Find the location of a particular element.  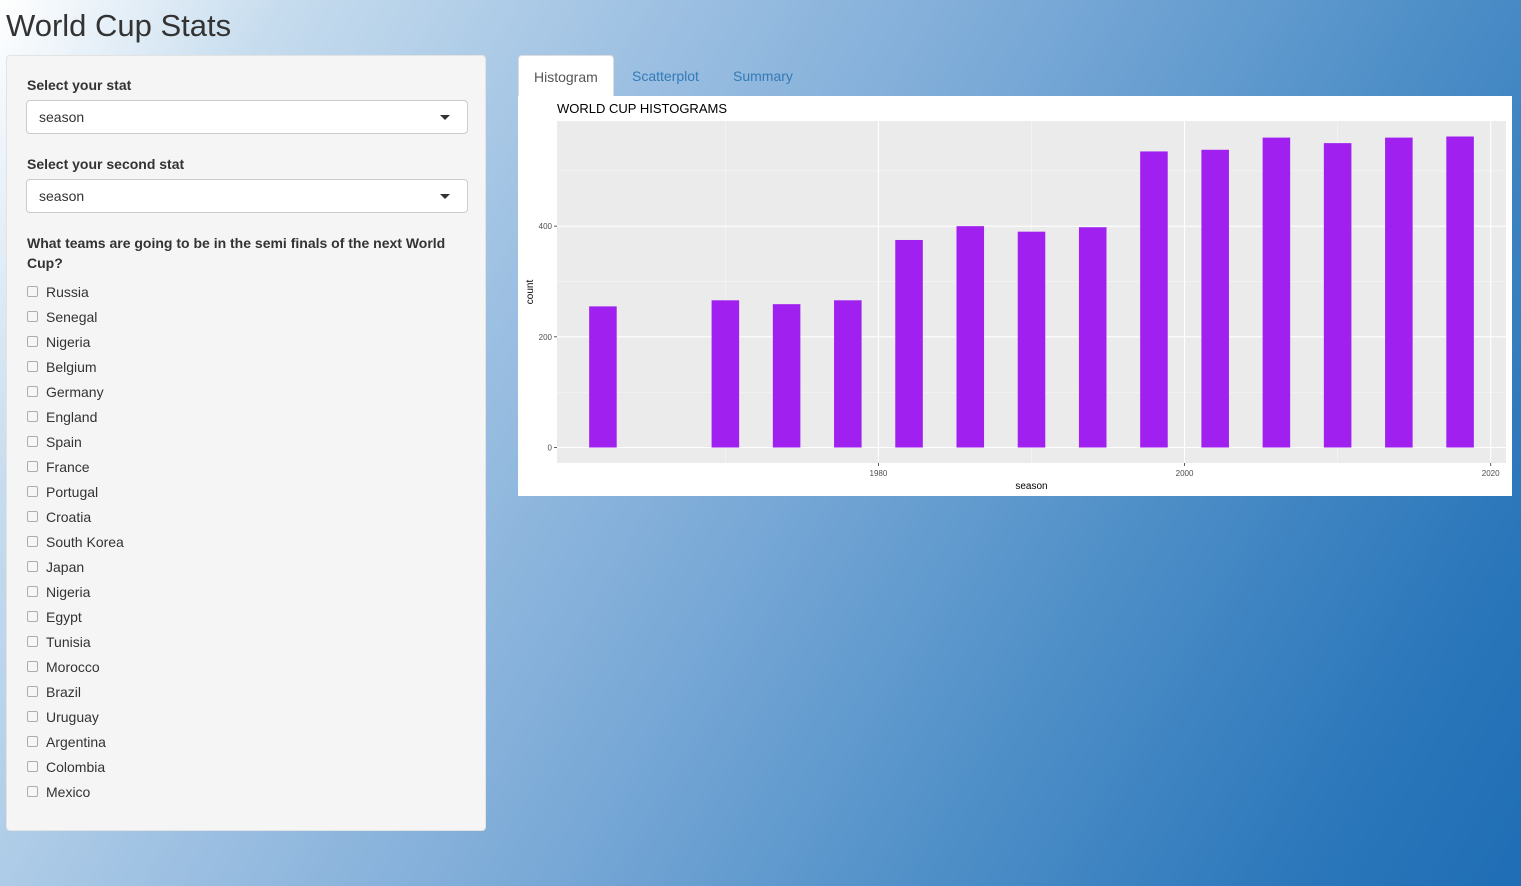

team-label: Germany is located at coordinates (75, 391).